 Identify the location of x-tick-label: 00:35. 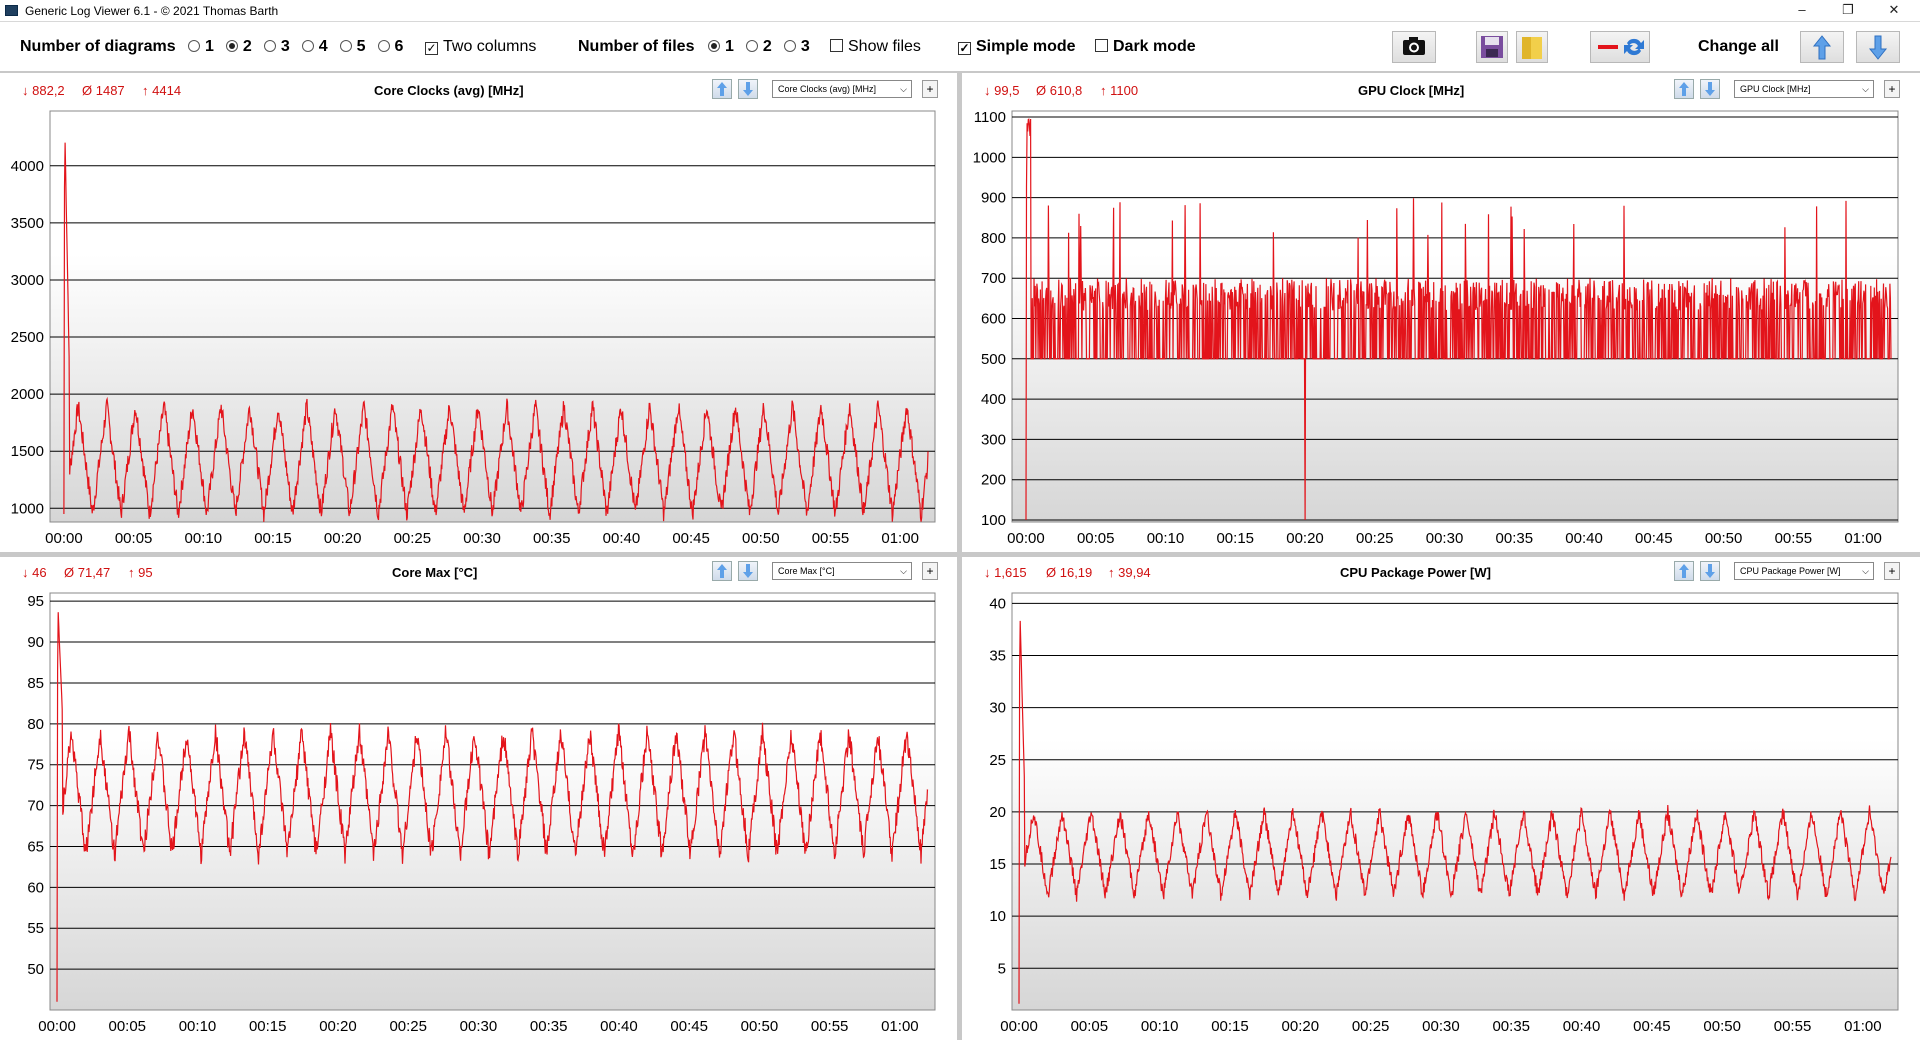
(1515, 538).